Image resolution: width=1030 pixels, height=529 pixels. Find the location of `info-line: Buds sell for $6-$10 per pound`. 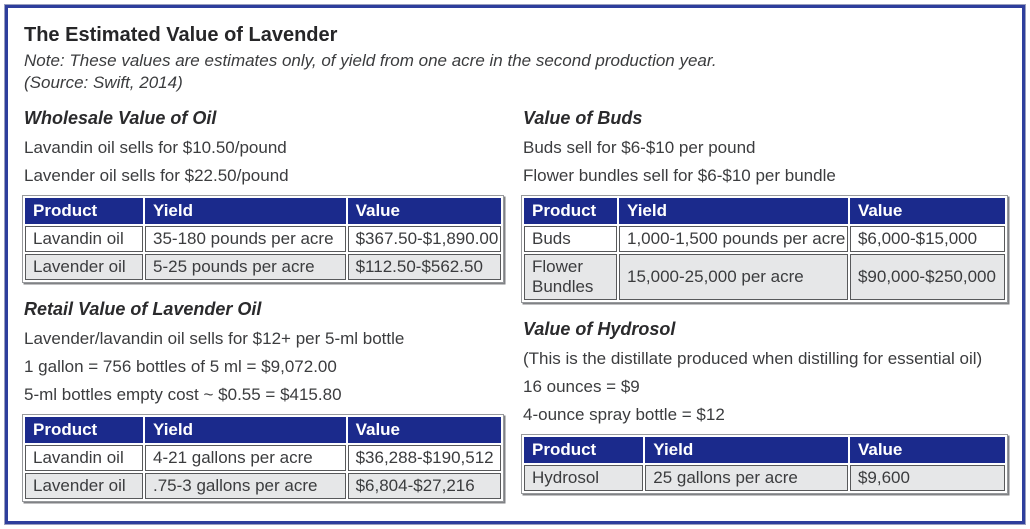

info-line: Buds sell for $6-$10 per pound is located at coordinates (639, 147).